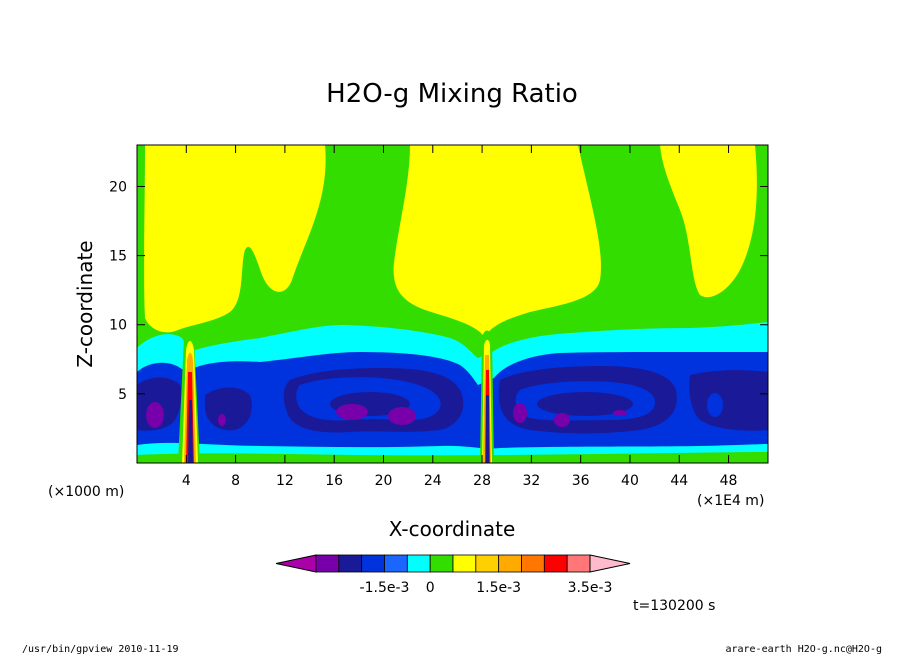  What do you see at coordinates (118, 326) in the screenshot?
I see `y-tick-label: 10` at bounding box center [118, 326].